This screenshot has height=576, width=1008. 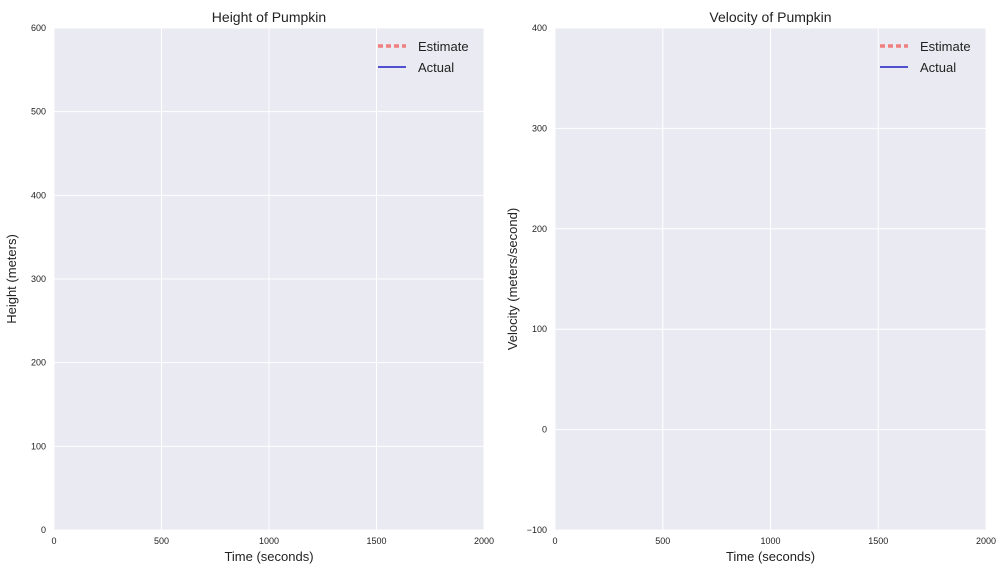 What do you see at coordinates (38, 28) in the screenshot?
I see `y-tick-label: 600` at bounding box center [38, 28].